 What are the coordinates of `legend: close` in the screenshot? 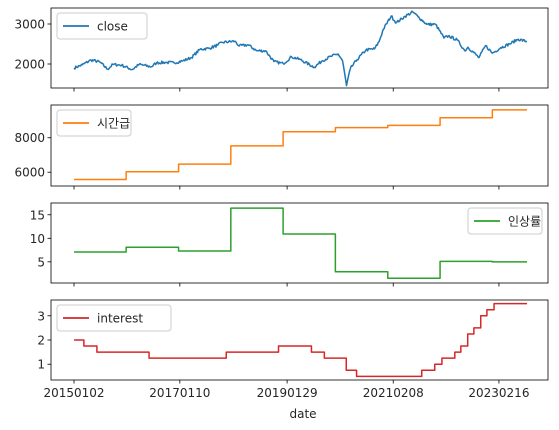 It's located at (102, 26).